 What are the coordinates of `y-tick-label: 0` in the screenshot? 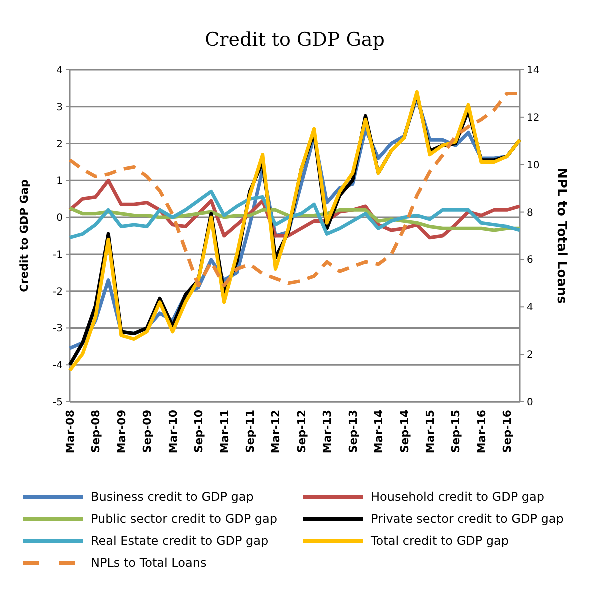 It's located at (59, 218).